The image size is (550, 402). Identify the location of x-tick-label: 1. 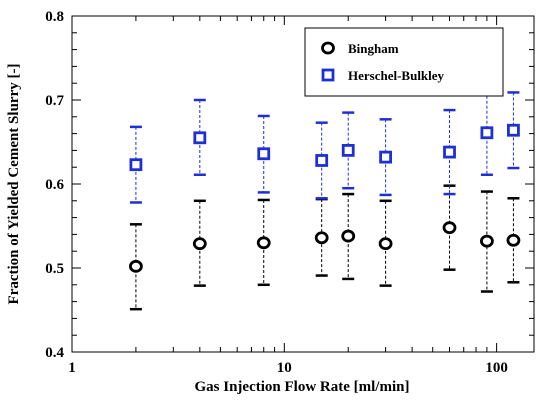
(72, 368).